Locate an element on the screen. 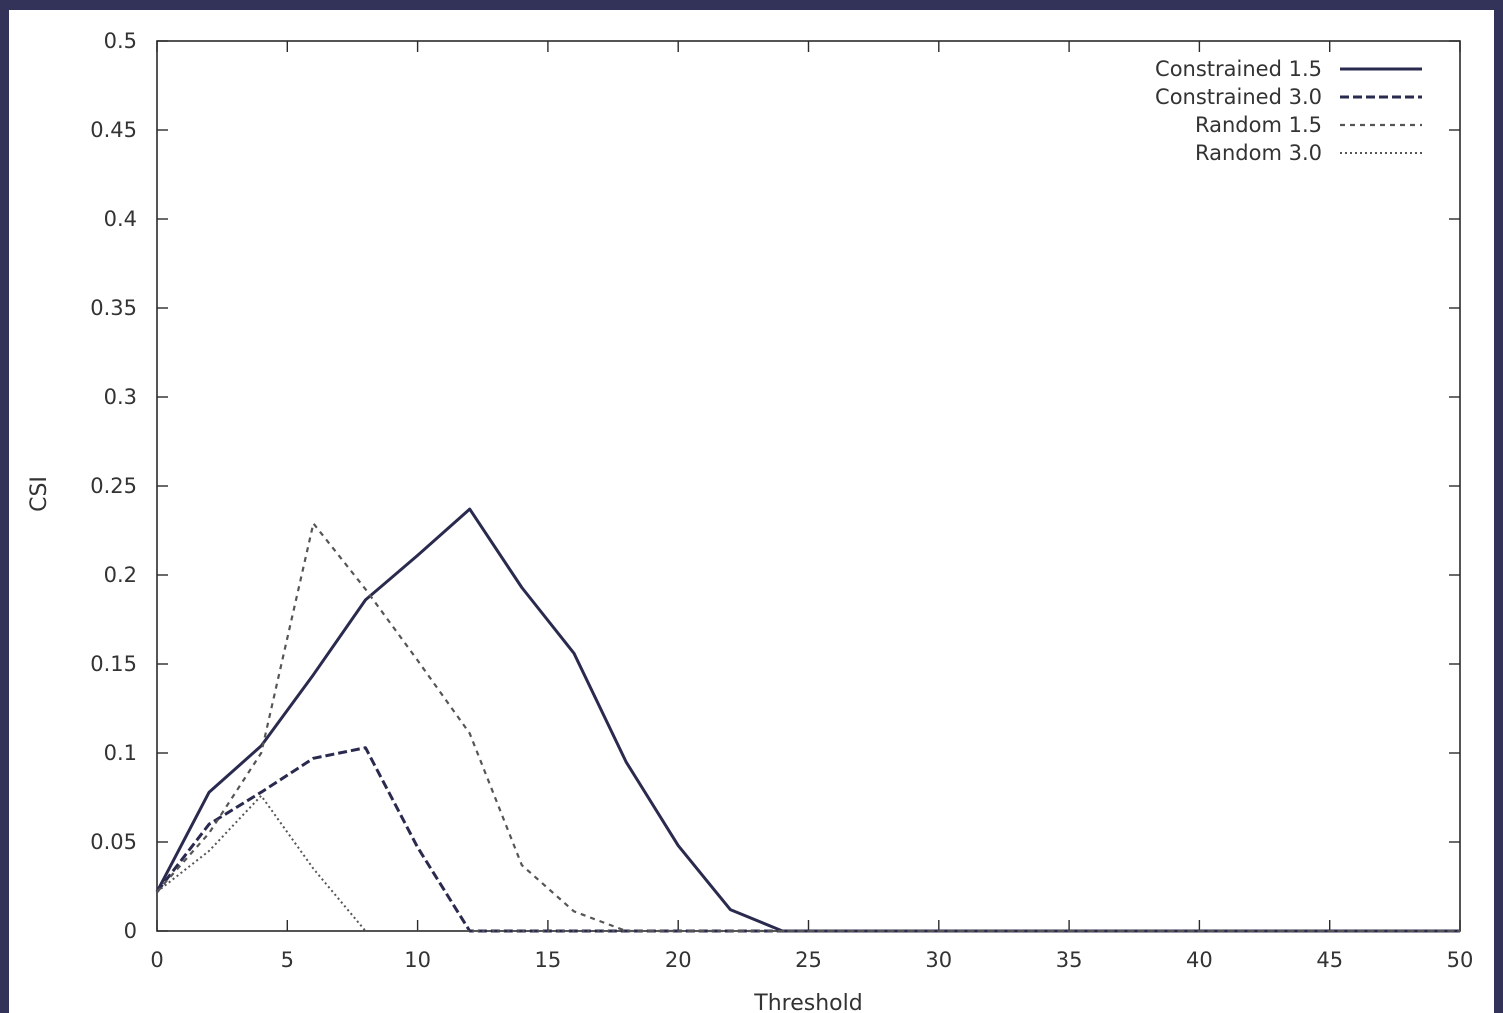 This screenshot has height=1013, width=1503. y-tick-label: 0.5 is located at coordinates (120, 41).